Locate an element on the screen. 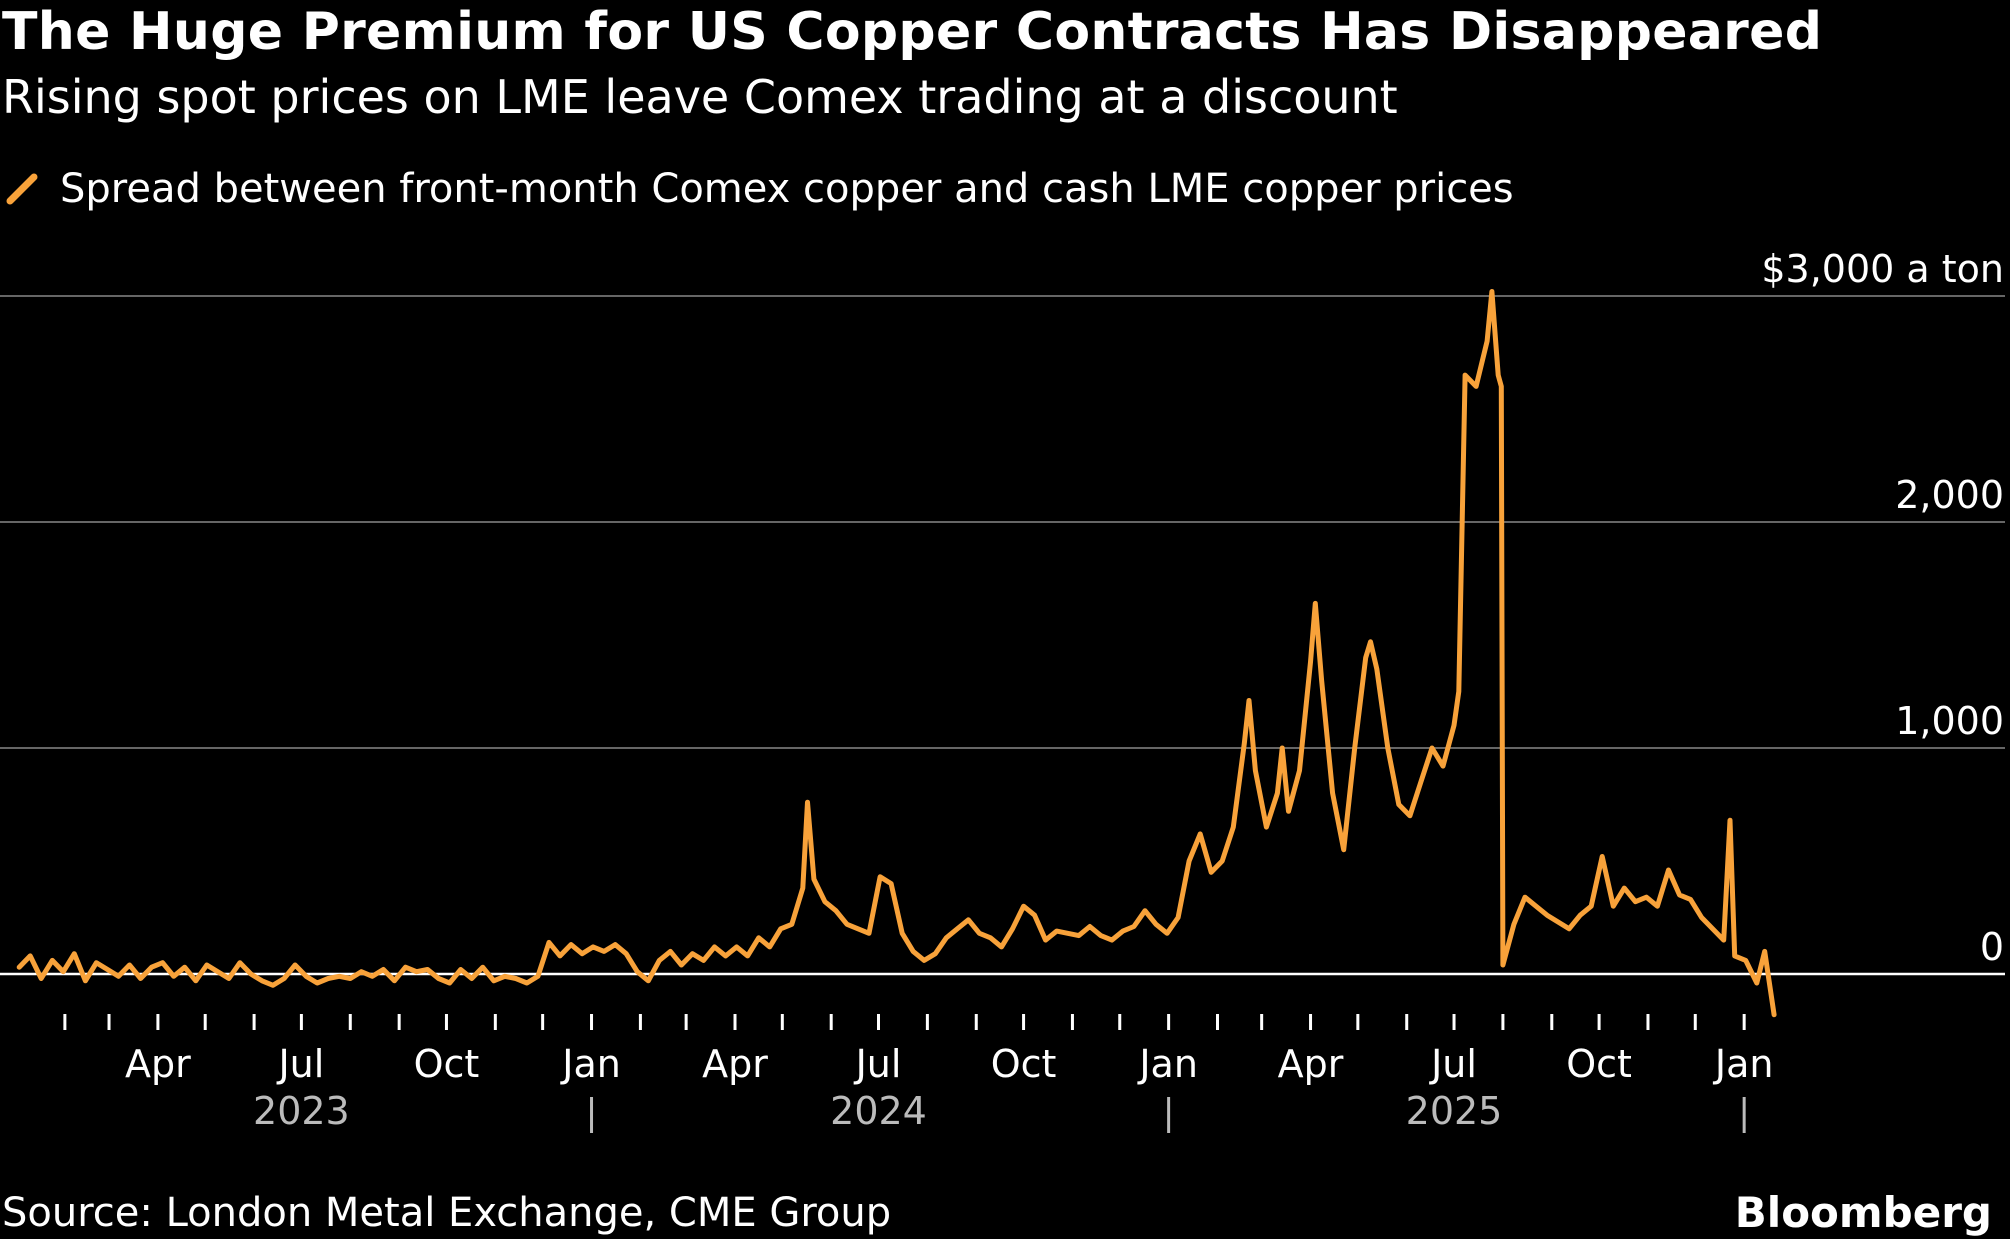  y-tick-label: $3,000 a ton is located at coordinates (1882, 269).